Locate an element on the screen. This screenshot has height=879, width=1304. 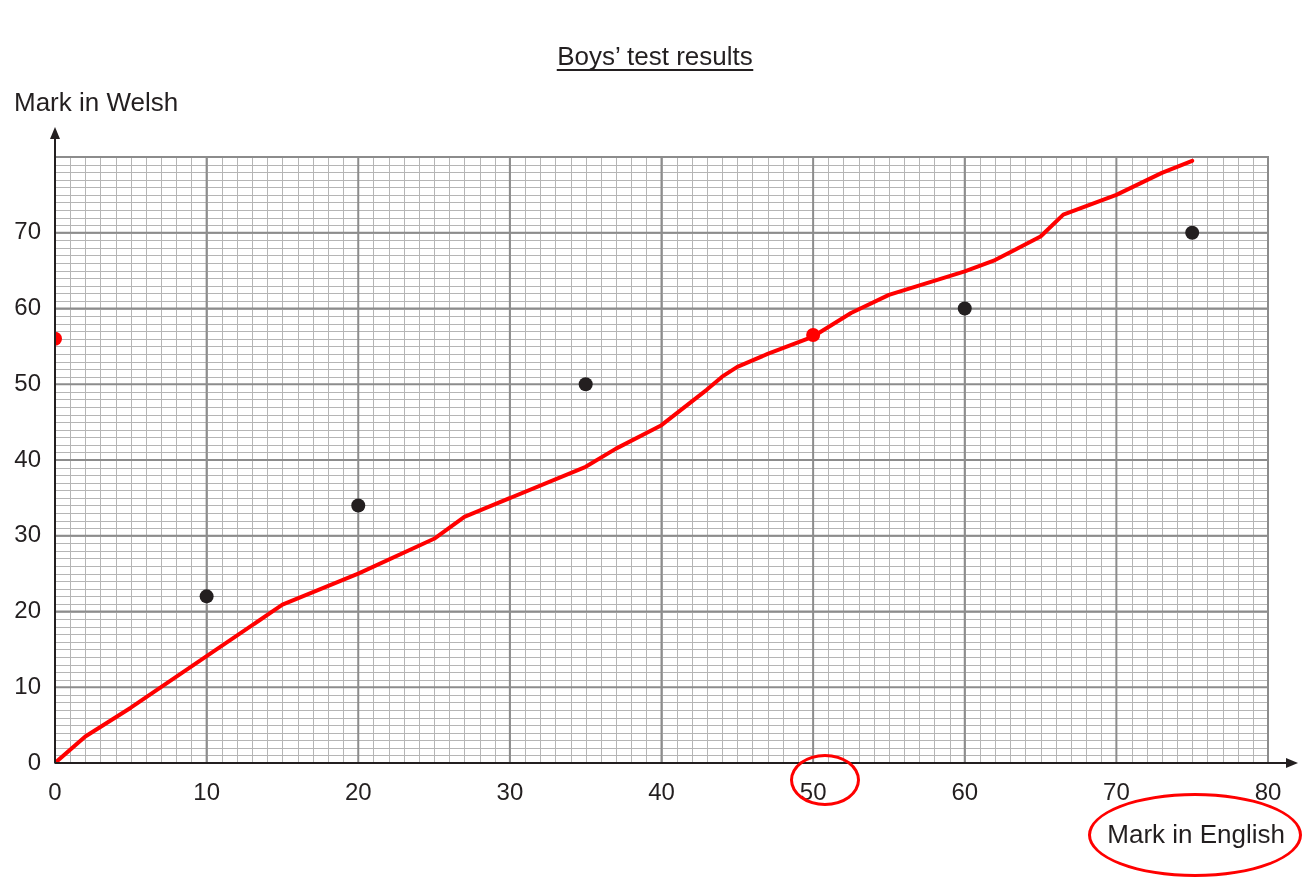
x-axis-title: Mark in English is located at coordinates (1196, 834).